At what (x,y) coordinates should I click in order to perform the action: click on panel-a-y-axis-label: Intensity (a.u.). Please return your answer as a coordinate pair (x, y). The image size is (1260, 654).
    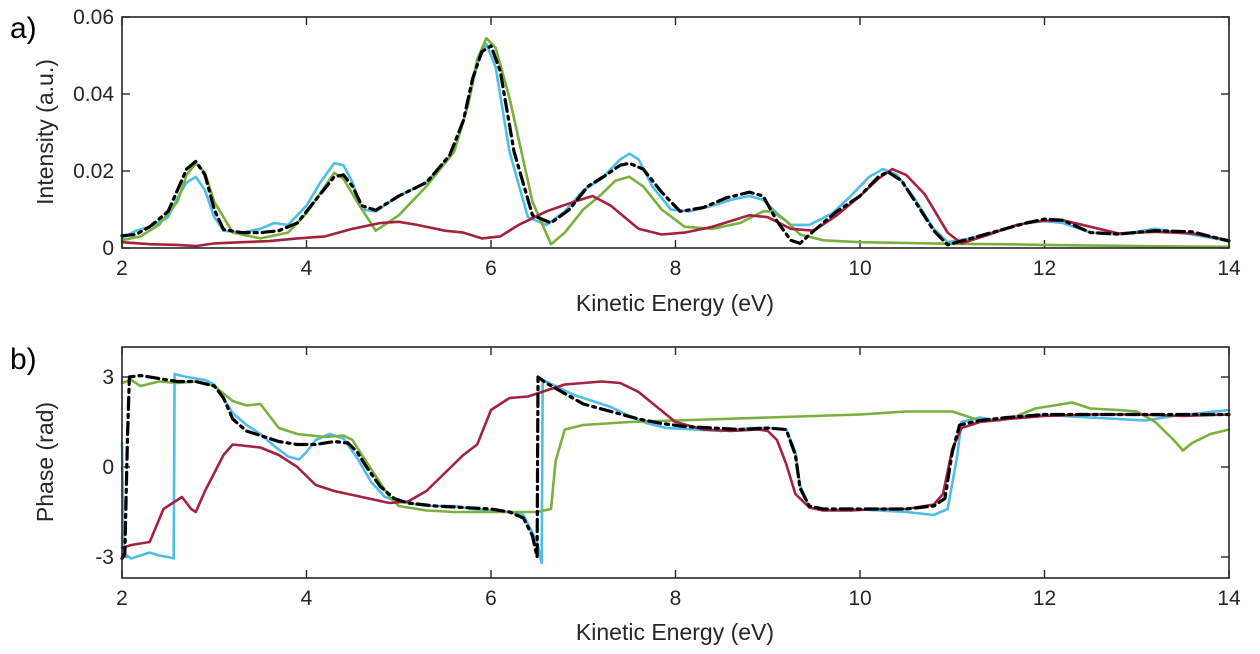
    Looking at the image, I should click on (45, 132).